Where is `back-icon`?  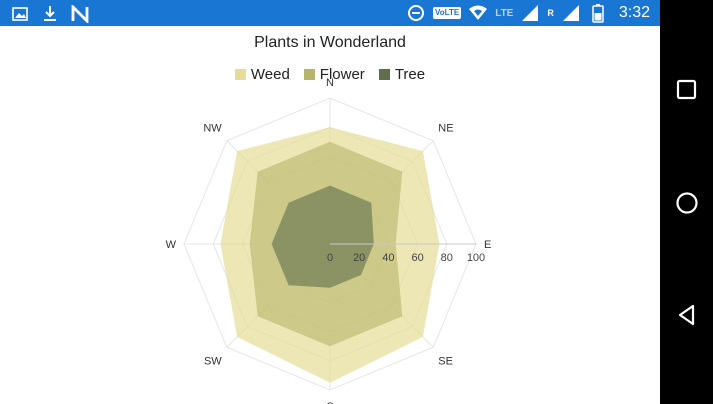
back-icon is located at coordinates (686, 315).